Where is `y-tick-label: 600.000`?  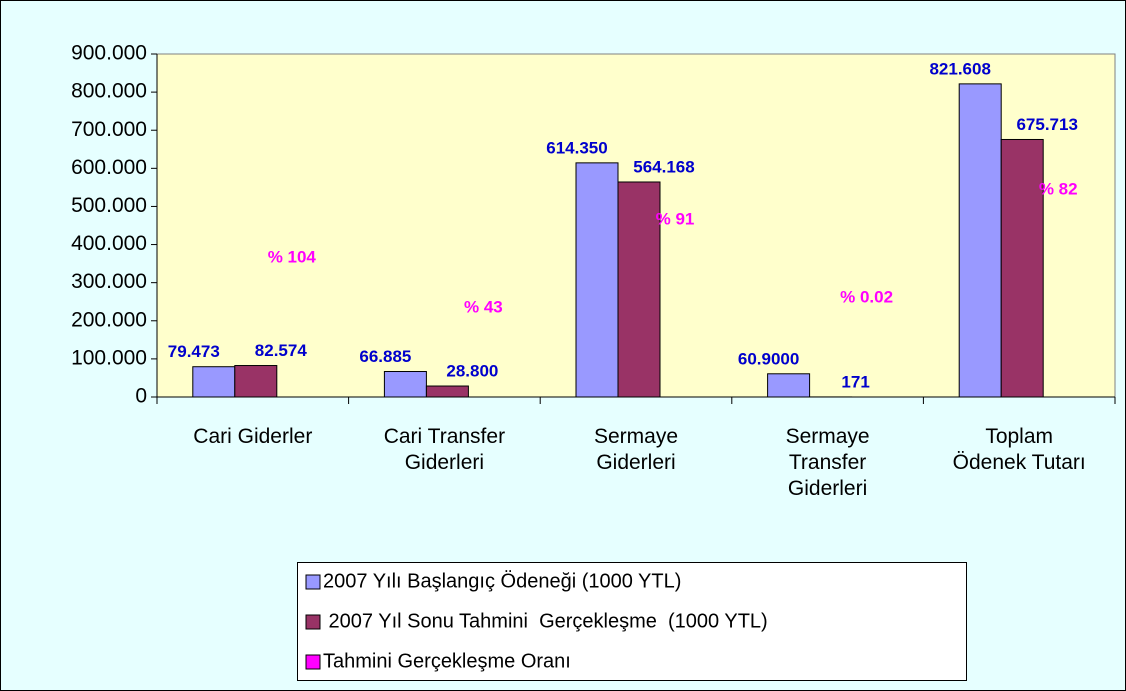
y-tick-label: 600.000 is located at coordinates (109, 167).